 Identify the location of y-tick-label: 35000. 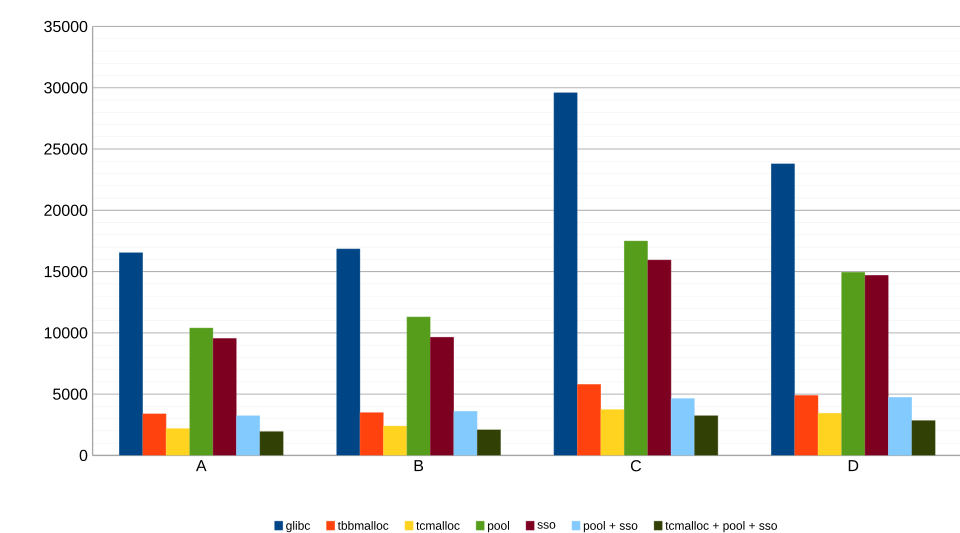
(66, 26).